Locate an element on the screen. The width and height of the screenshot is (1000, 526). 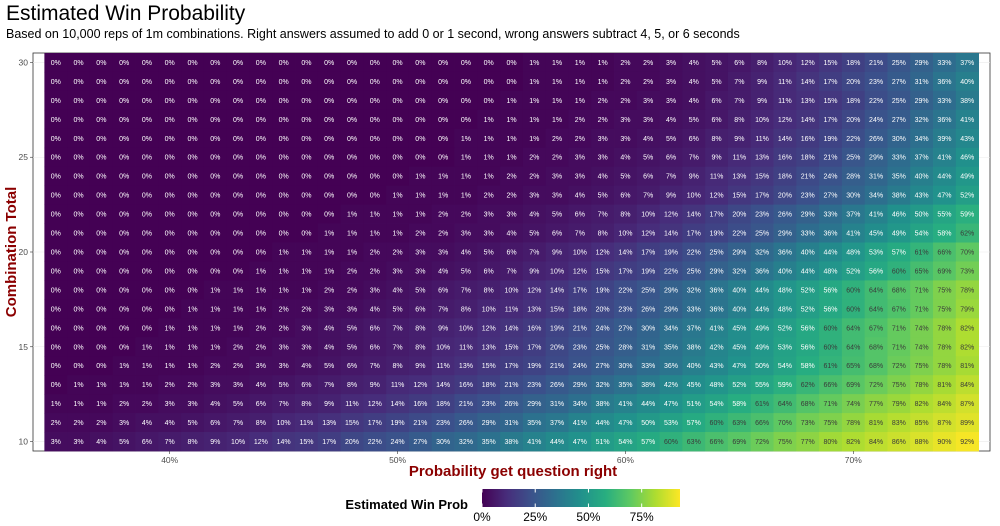
cell-value-label: 20% is located at coordinates (853, 82).